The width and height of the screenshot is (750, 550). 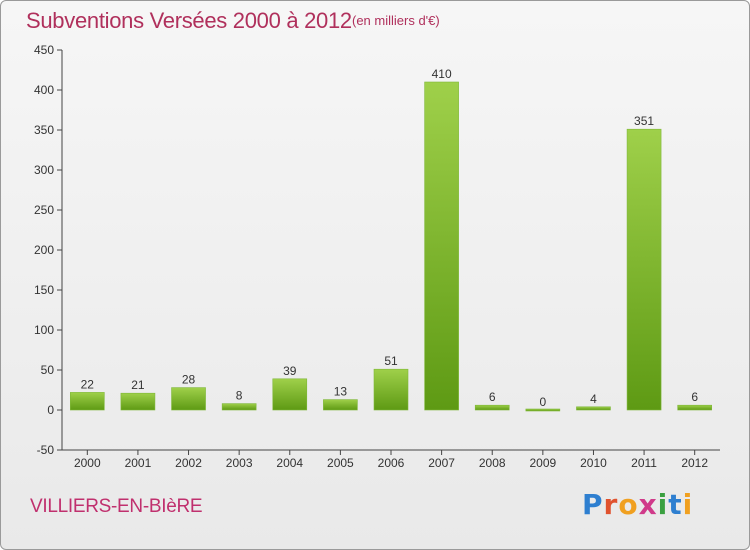 What do you see at coordinates (644, 121) in the screenshot?
I see `data-label: 351` at bounding box center [644, 121].